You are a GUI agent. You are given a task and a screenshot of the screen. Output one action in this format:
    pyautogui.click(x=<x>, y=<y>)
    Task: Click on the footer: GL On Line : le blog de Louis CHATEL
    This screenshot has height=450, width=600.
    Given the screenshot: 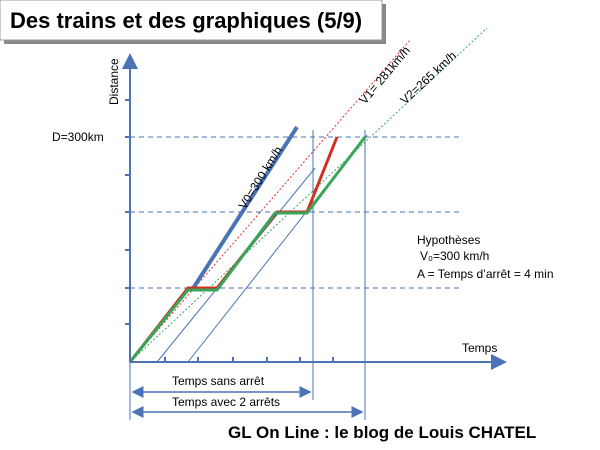 What is the action you would take?
    pyautogui.click(x=382, y=432)
    